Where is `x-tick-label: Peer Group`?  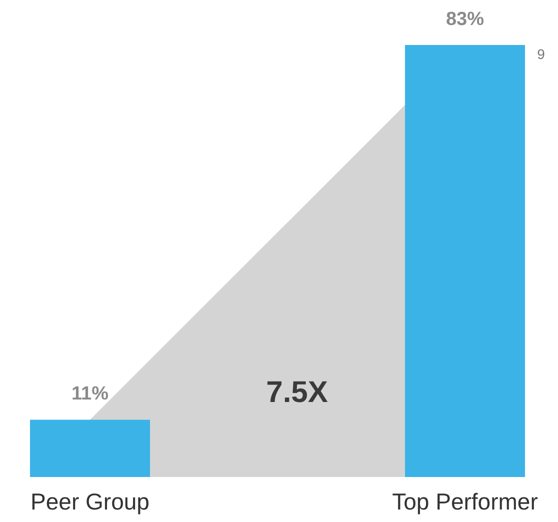 x-tick-label: Peer Group is located at coordinates (90, 501).